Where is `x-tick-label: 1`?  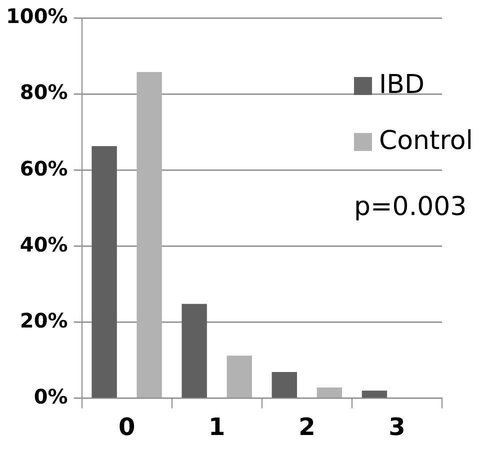 x-tick-label: 1 is located at coordinates (217, 426).